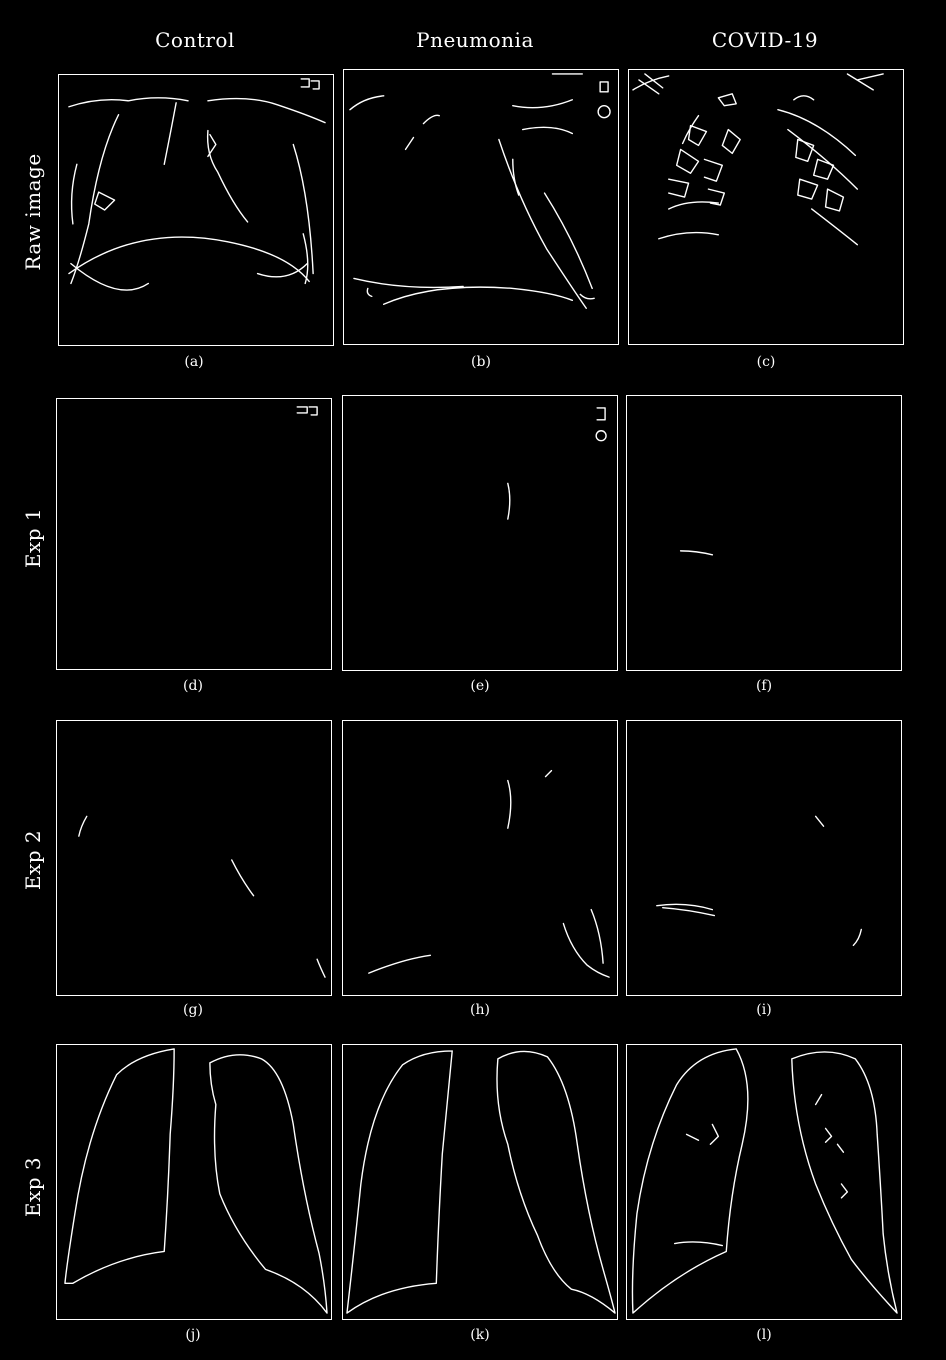 This screenshot has height=1360, width=946. I want to click on panel-f-covid-exp1, so click(764, 533).